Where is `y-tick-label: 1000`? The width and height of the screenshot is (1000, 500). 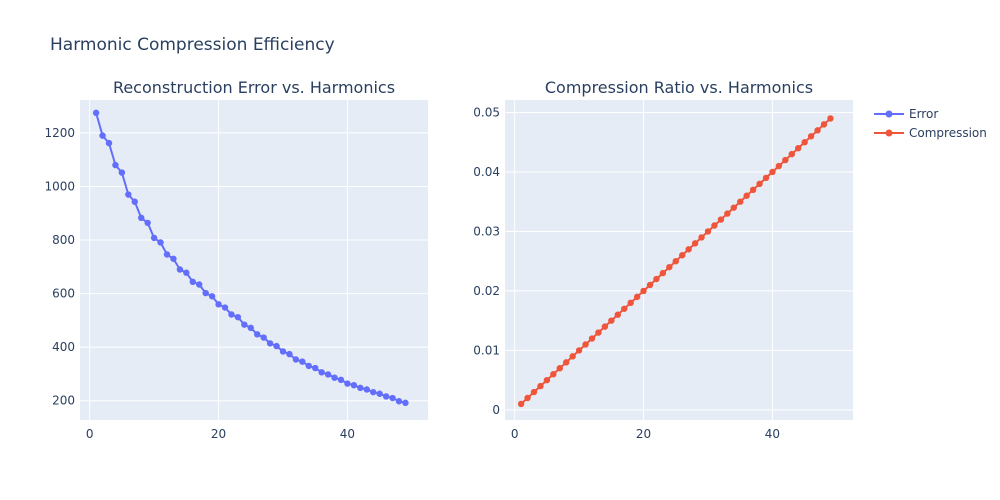
y-tick-label: 1000 is located at coordinates (59, 186).